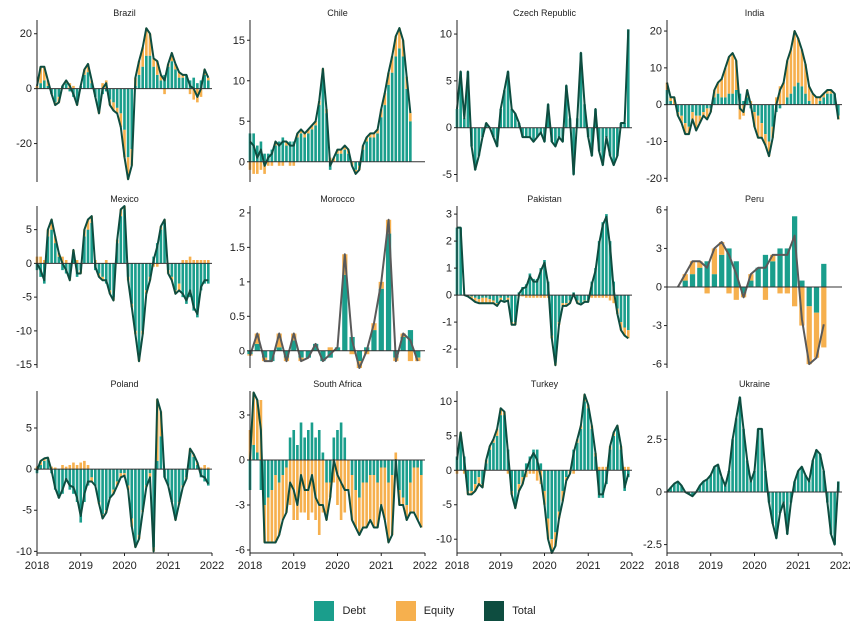 The width and height of the screenshot is (850, 636). What do you see at coordinates (329, 95) in the screenshot?
I see `panel-chile: Chile 15 10 5 0` at bounding box center [329, 95].